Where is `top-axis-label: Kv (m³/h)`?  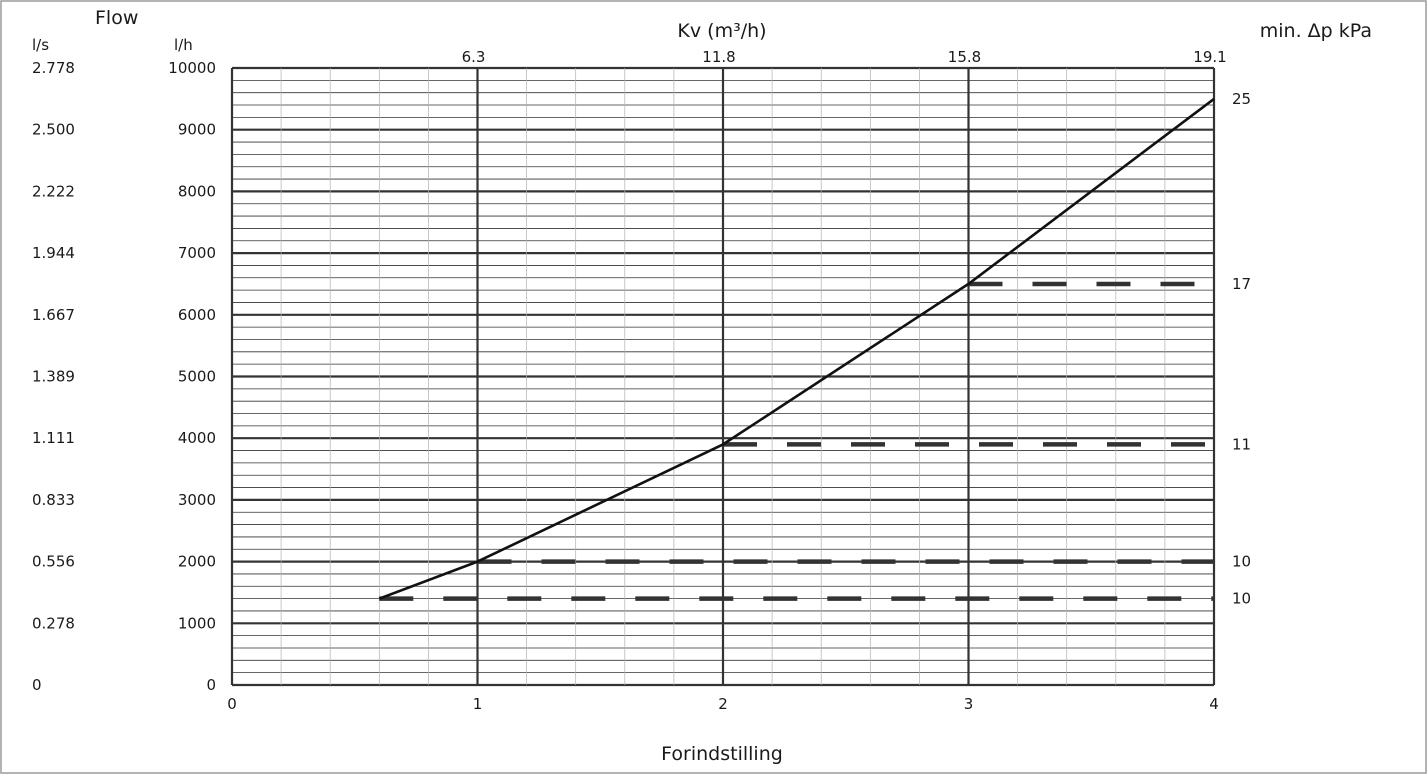
top-axis-label: Kv (m³/h) is located at coordinates (721, 31).